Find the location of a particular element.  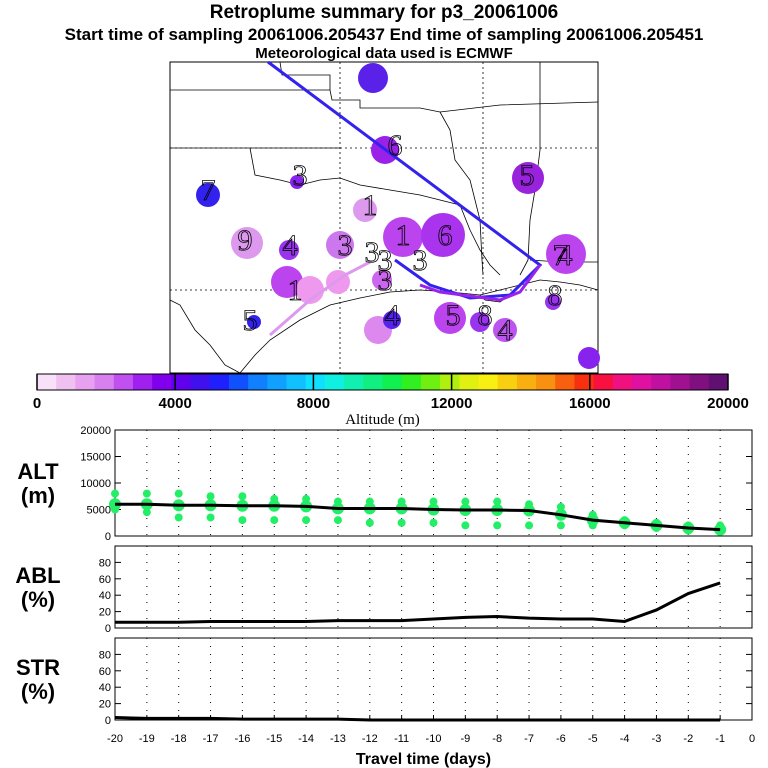

cluster-label: 5 is located at coordinates (527, 175).